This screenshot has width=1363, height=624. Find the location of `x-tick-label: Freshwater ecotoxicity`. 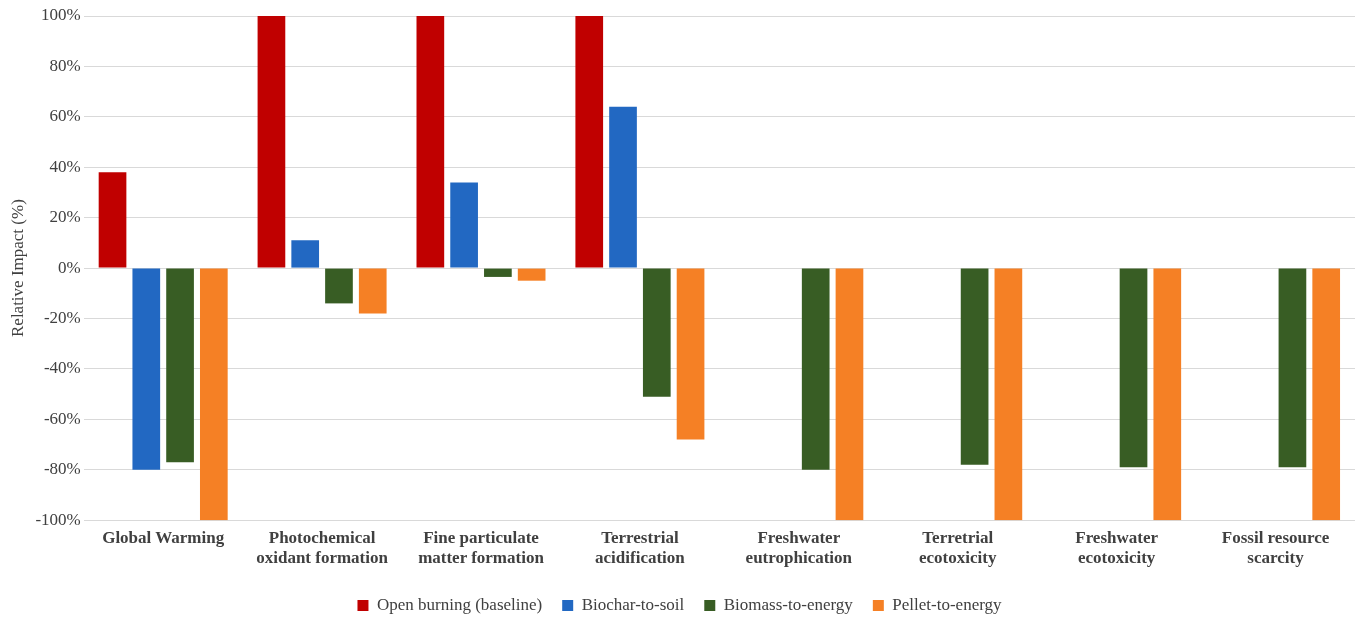

x-tick-label: Freshwater ecotoxicity is located at coordinates (1117, 547).